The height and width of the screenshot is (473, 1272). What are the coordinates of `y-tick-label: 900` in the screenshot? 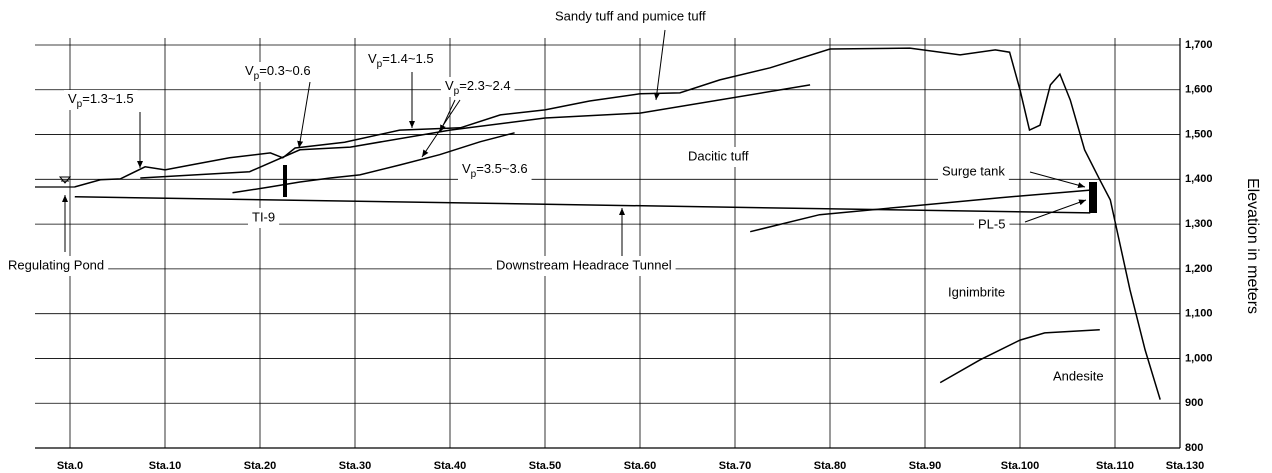 It's located at (1194, 403).